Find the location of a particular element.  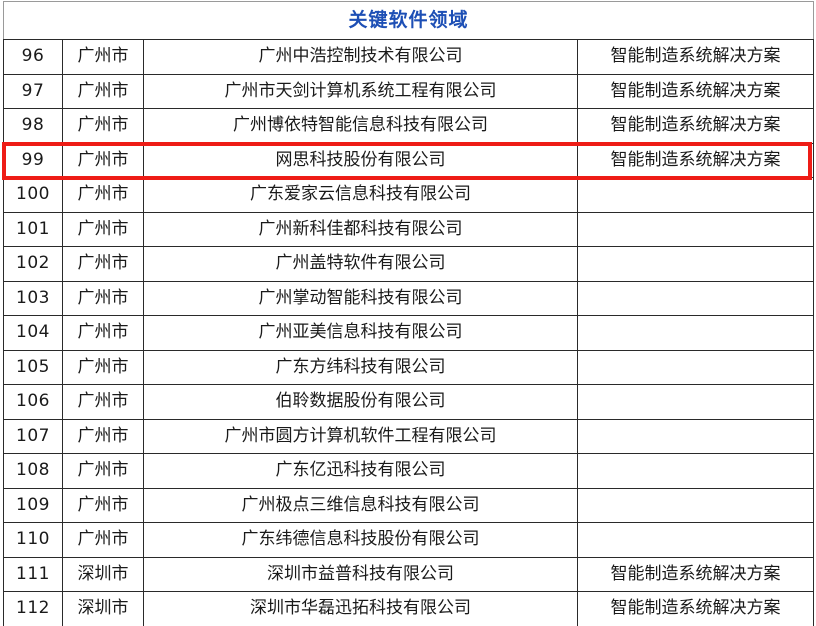

cell-name: 广东亿迅科技有限公司 is located at coordinates (360, 471).